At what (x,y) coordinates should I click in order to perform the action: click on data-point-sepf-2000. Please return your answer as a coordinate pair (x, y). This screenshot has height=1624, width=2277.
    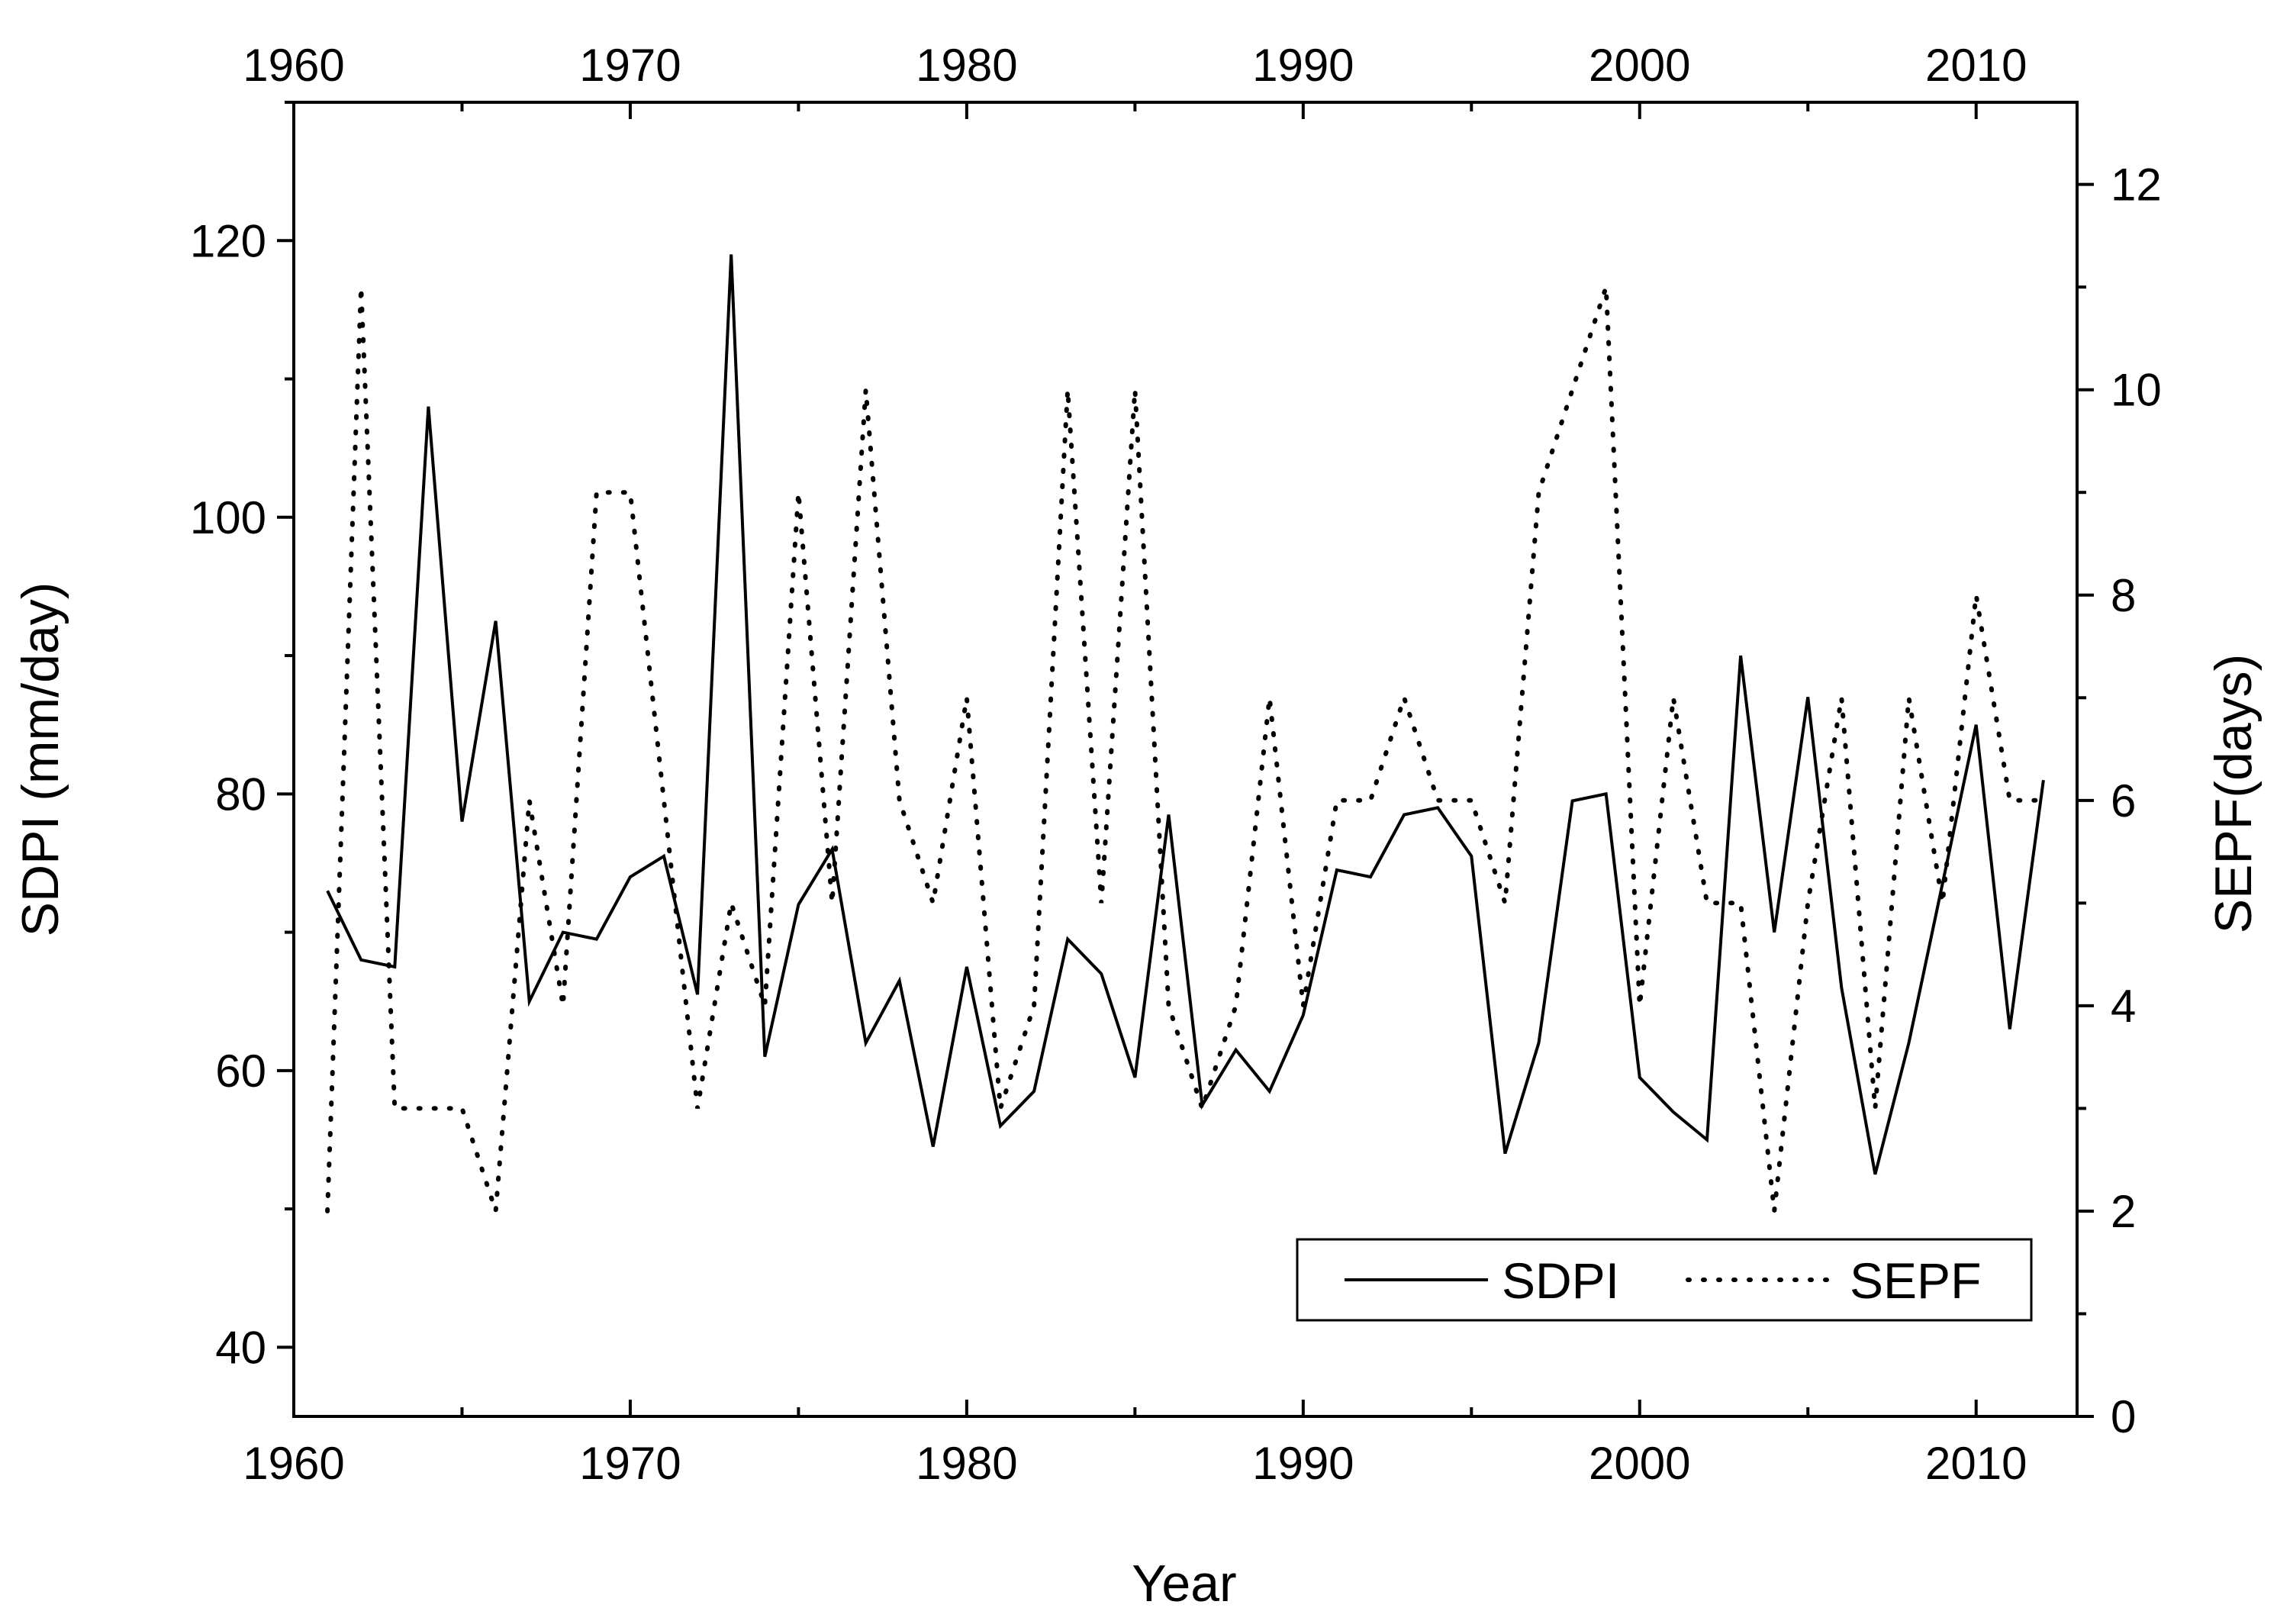
    Looking at the image, I should click on (1640, 1005).